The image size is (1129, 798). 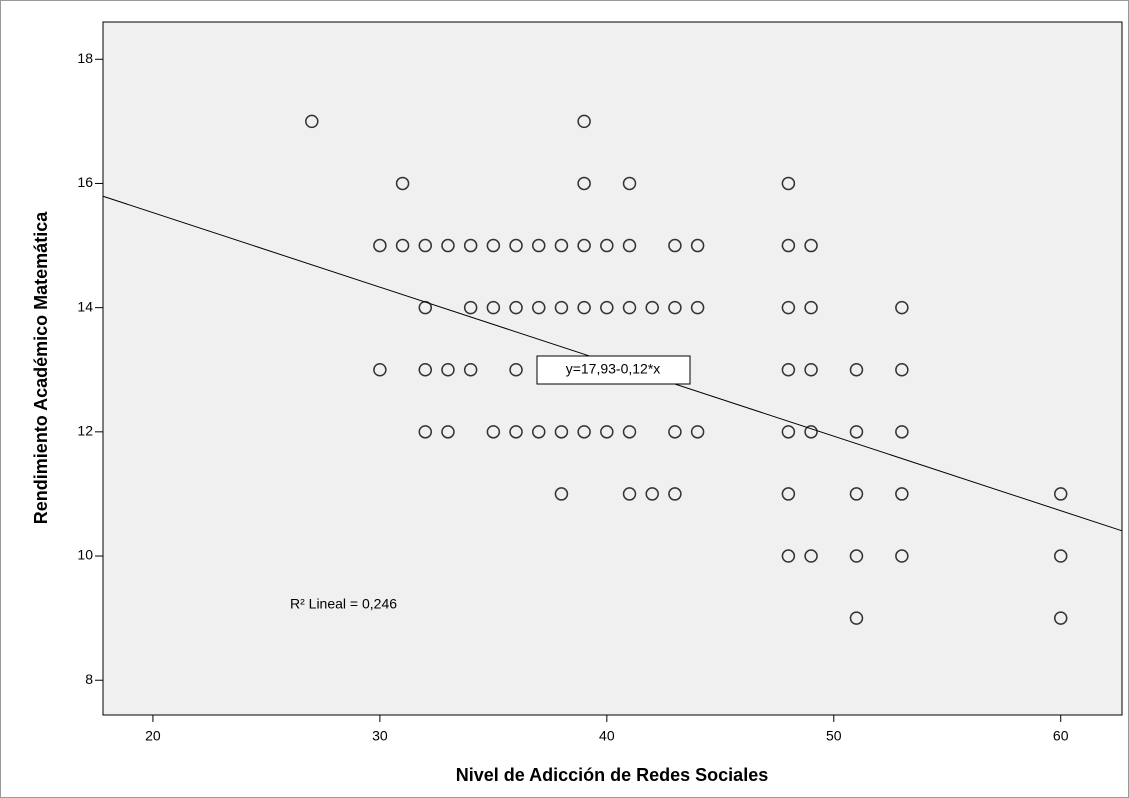 What do you see at coordinates (85, 182) in the screenshot?
I see `y-tick-label: 16` at bounding box center [85, 182].